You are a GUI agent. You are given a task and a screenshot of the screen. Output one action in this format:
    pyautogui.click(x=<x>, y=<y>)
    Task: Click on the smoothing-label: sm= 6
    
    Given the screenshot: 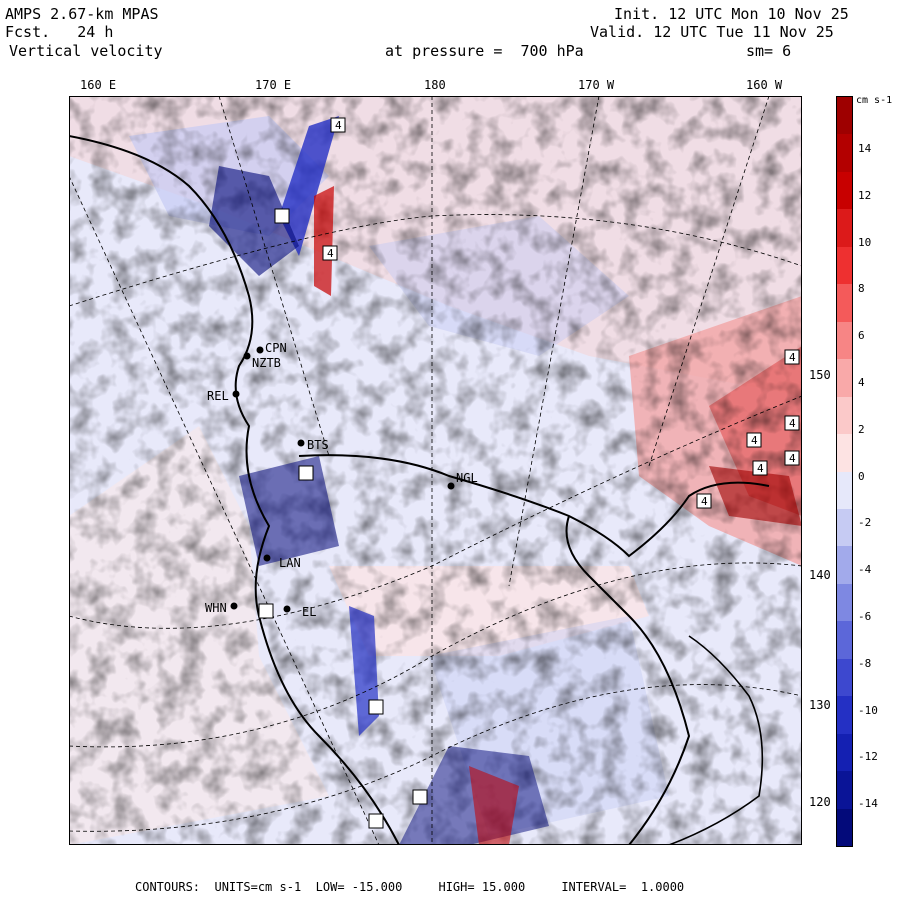 What is the action you would take?
    pyautogui.click(x=769, y=51)
    